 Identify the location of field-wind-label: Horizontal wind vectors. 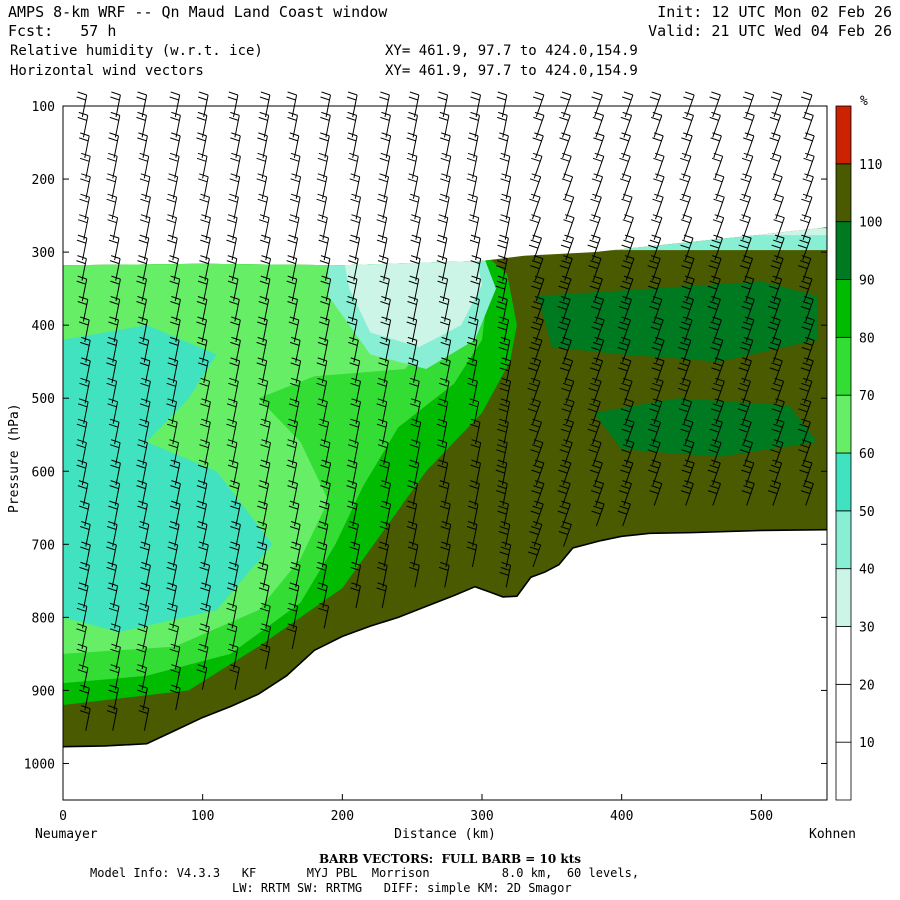
(107, 71).